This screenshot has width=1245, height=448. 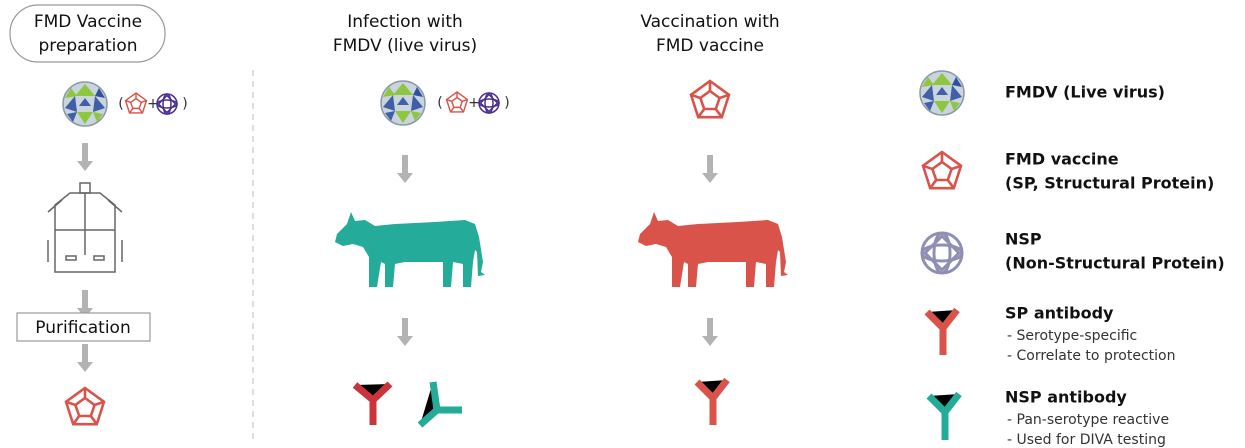 What do you see at coordinates (1091, 356) in the screenshot?
I see `legend-note: - Correlate to protection` at bounding box center [1091, 356].